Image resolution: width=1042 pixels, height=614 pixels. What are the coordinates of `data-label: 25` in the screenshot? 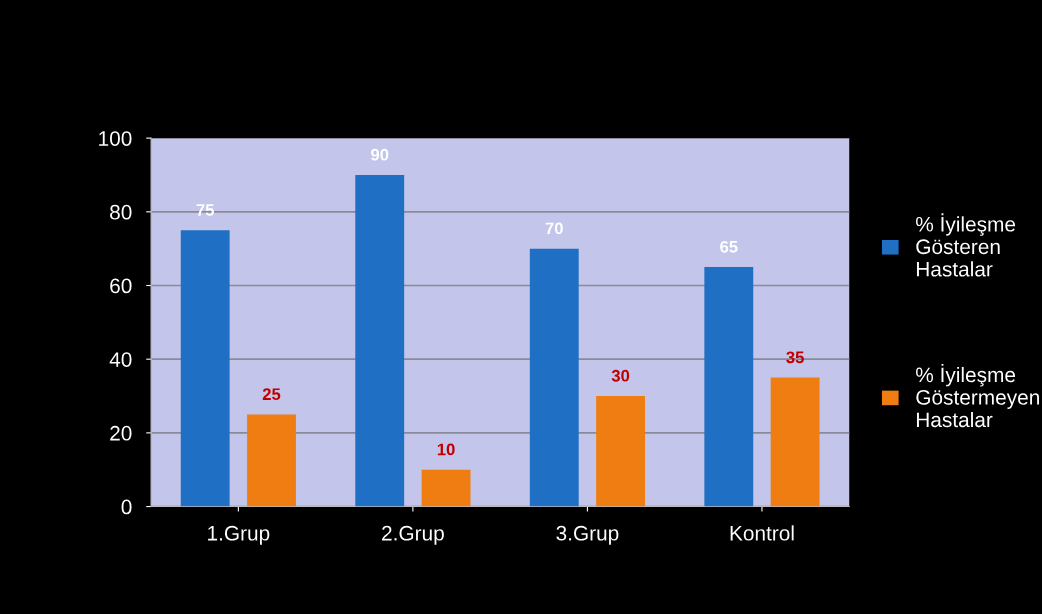 It's located at (271, 394).